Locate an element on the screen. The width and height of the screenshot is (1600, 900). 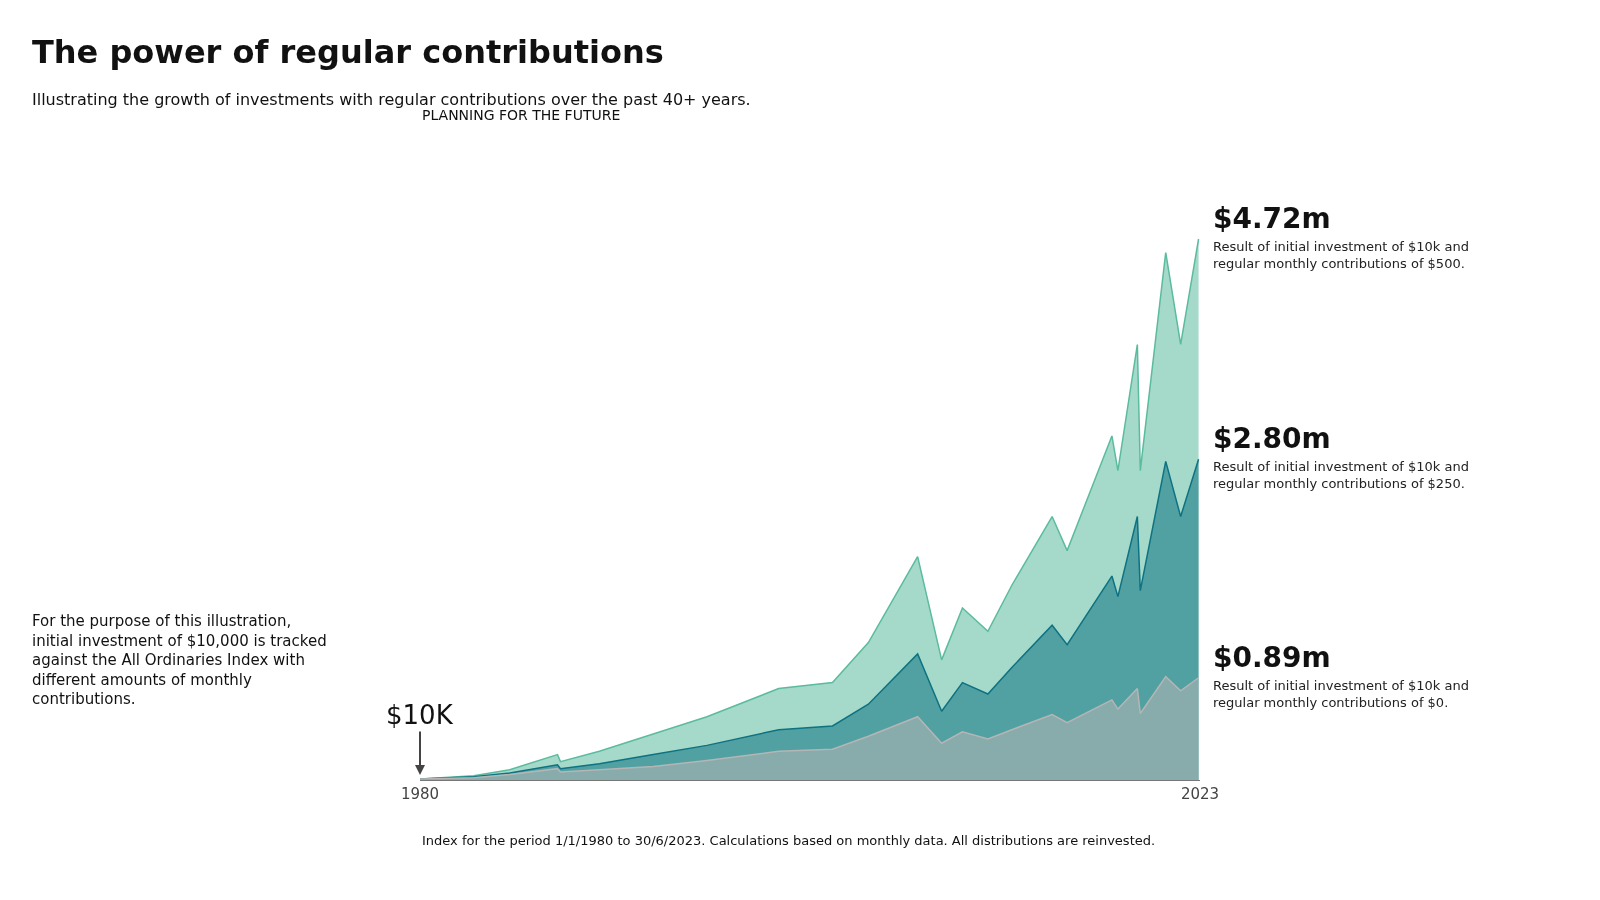
annotation: $0.89m is located at coordinates (1272, 657).